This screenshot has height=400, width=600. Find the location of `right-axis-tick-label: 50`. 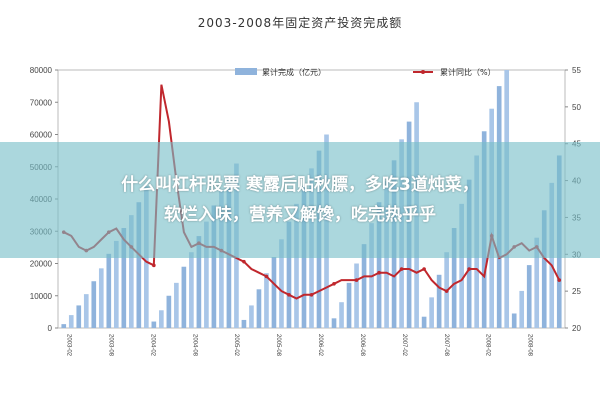

right-axis-tick-label: 50 is located at coordinates (576, 107).